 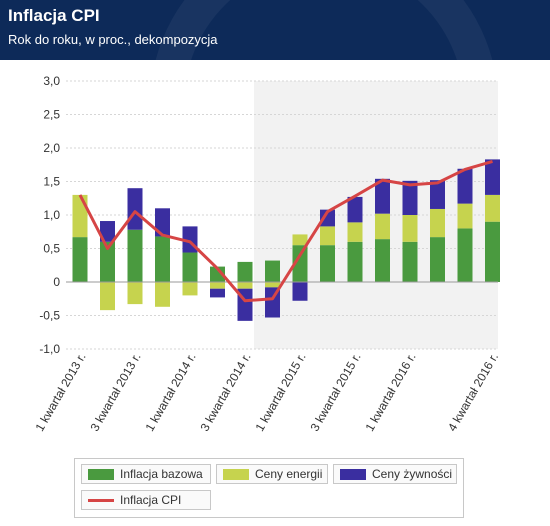 What do you see at coordinates (335, 392) in the screenshot?
I see `x-tick-label: 3 kwartał 2015 r.` at bounding box center [335, 392].